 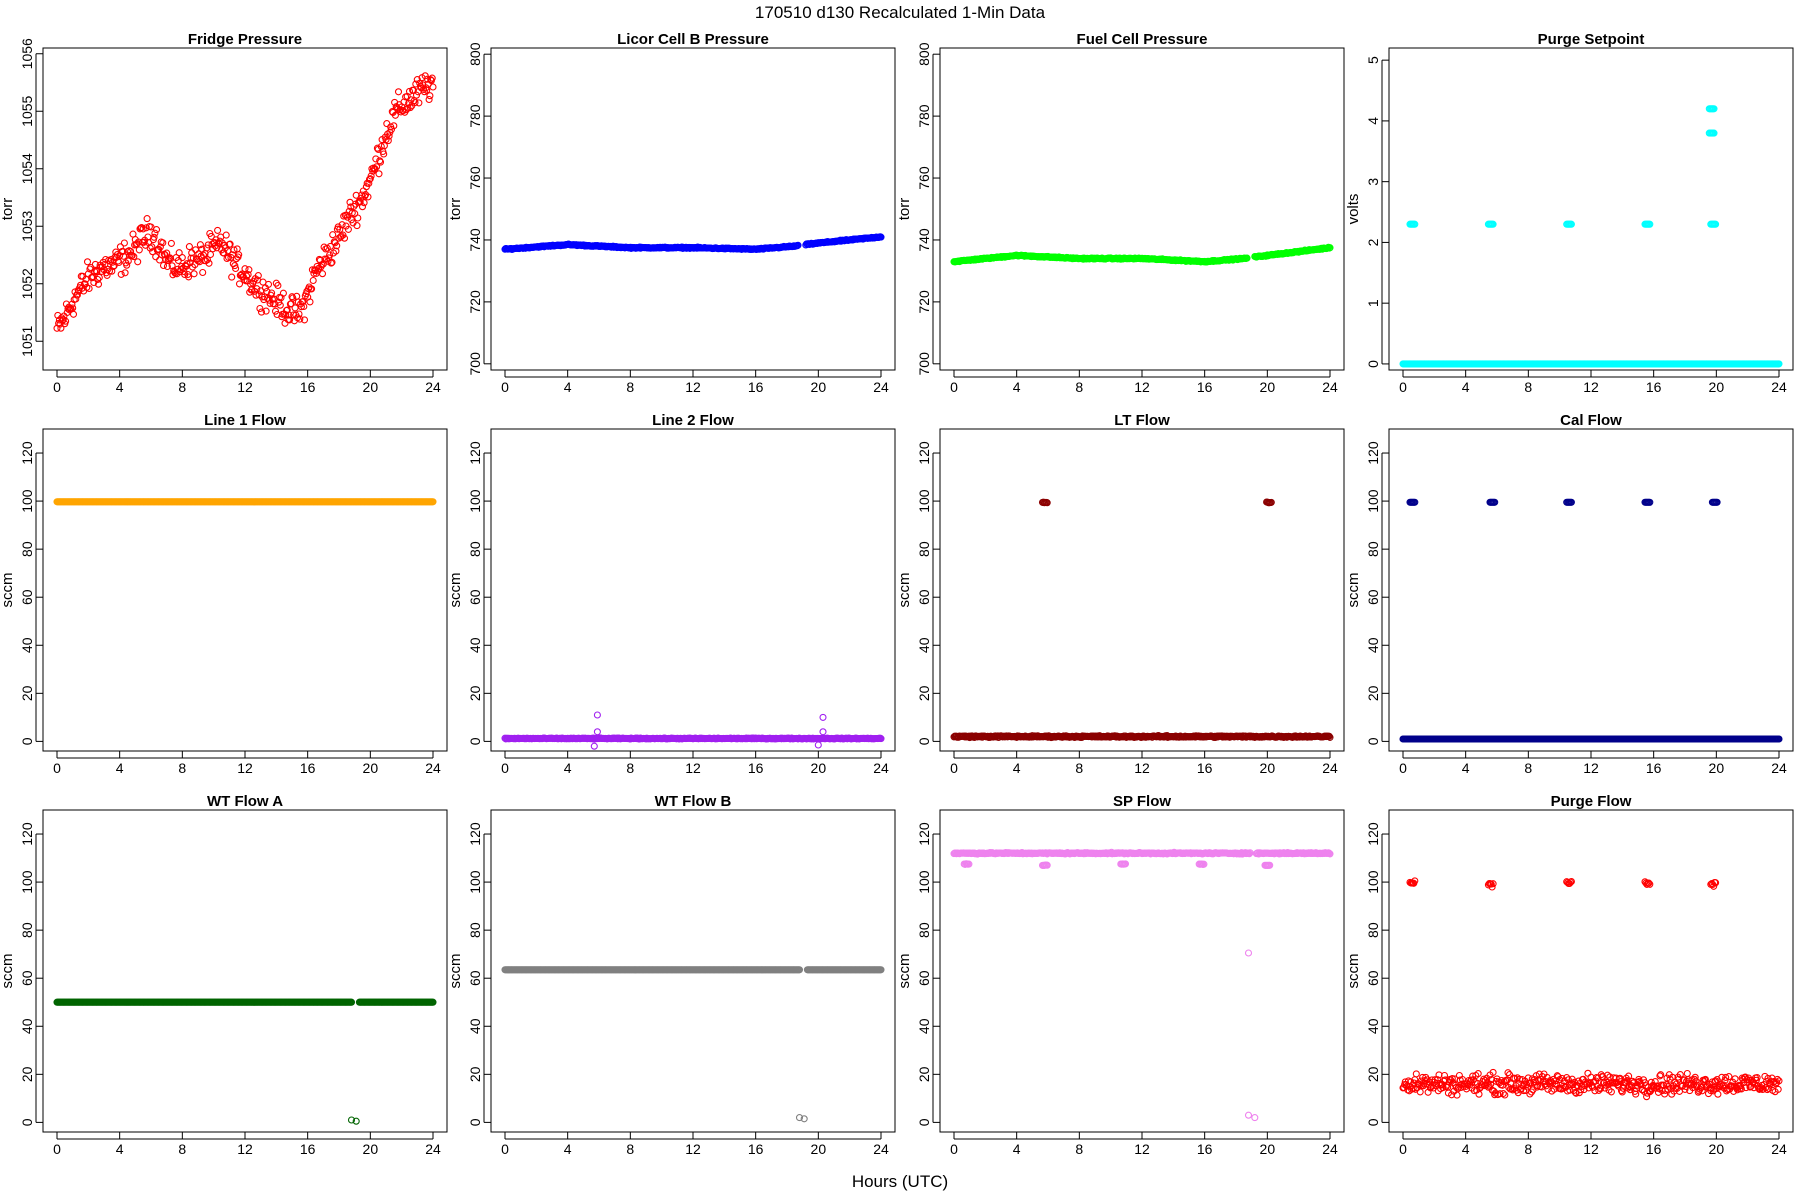 What do you see at coordinates (475, 501) in the screenshot?
I see `y-tick-label: 100` at bounding box center [475, 501].